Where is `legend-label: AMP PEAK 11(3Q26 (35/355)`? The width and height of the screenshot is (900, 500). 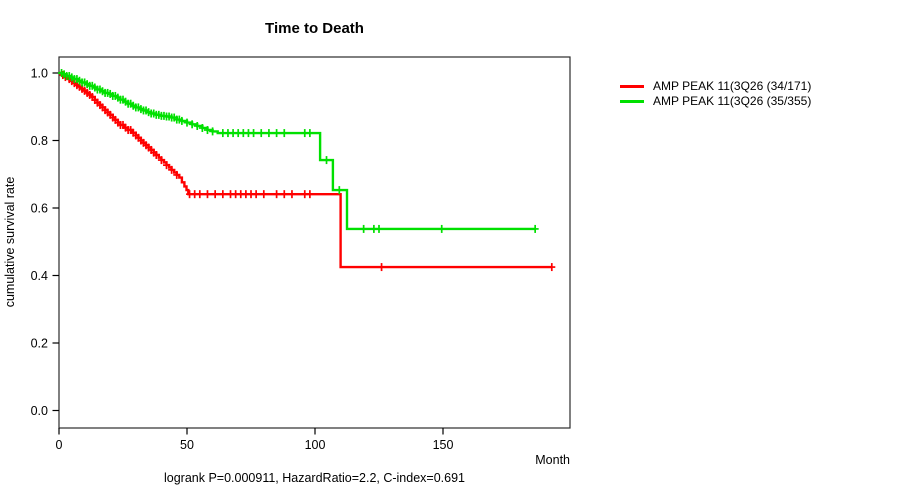
legend-label: AMP PEAK 11(3Q26 (35/355) is located at coordinates (732, 101).